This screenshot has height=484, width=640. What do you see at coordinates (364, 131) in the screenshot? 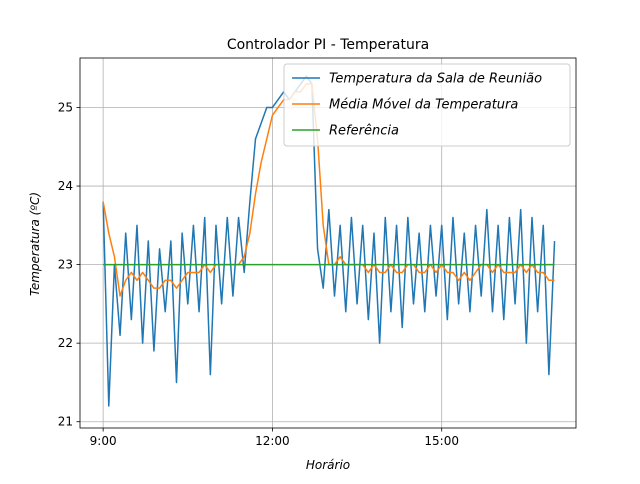
I see `legend-label: Referência` at bounding box center [364, 131].